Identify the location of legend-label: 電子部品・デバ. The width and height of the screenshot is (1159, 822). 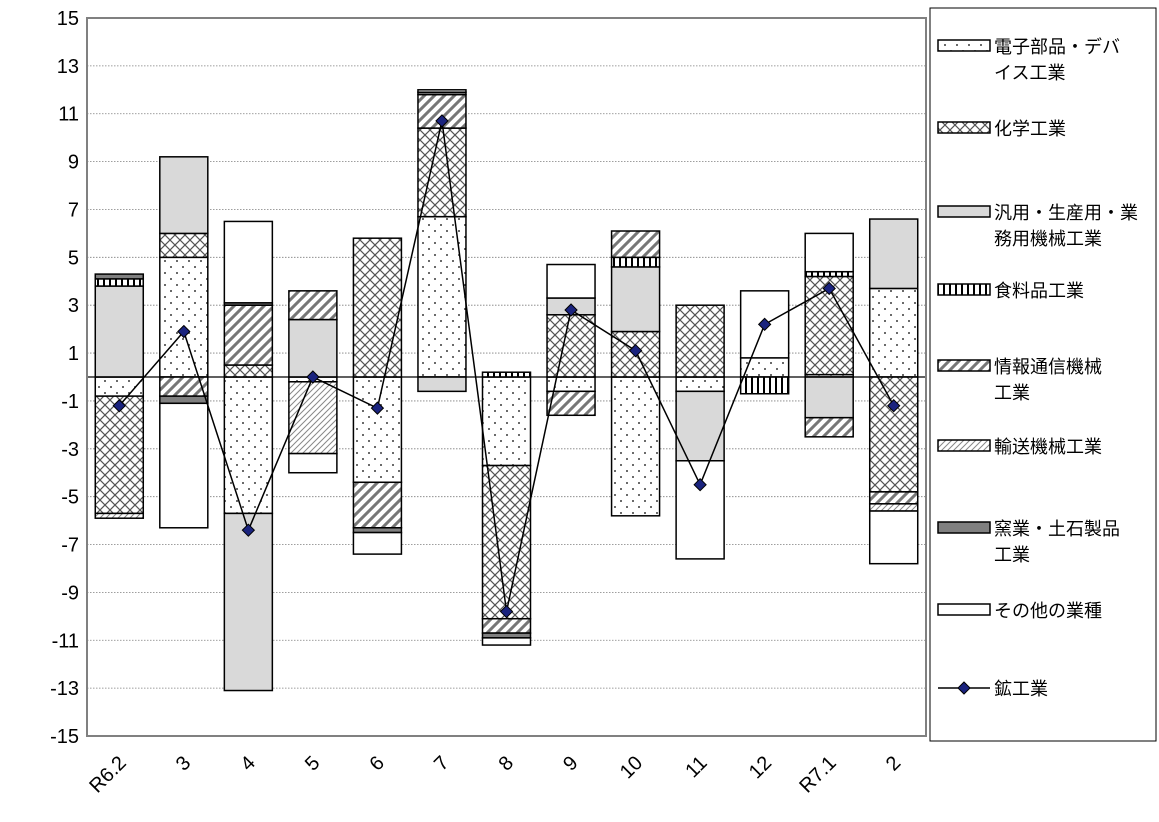
(1057, 47).